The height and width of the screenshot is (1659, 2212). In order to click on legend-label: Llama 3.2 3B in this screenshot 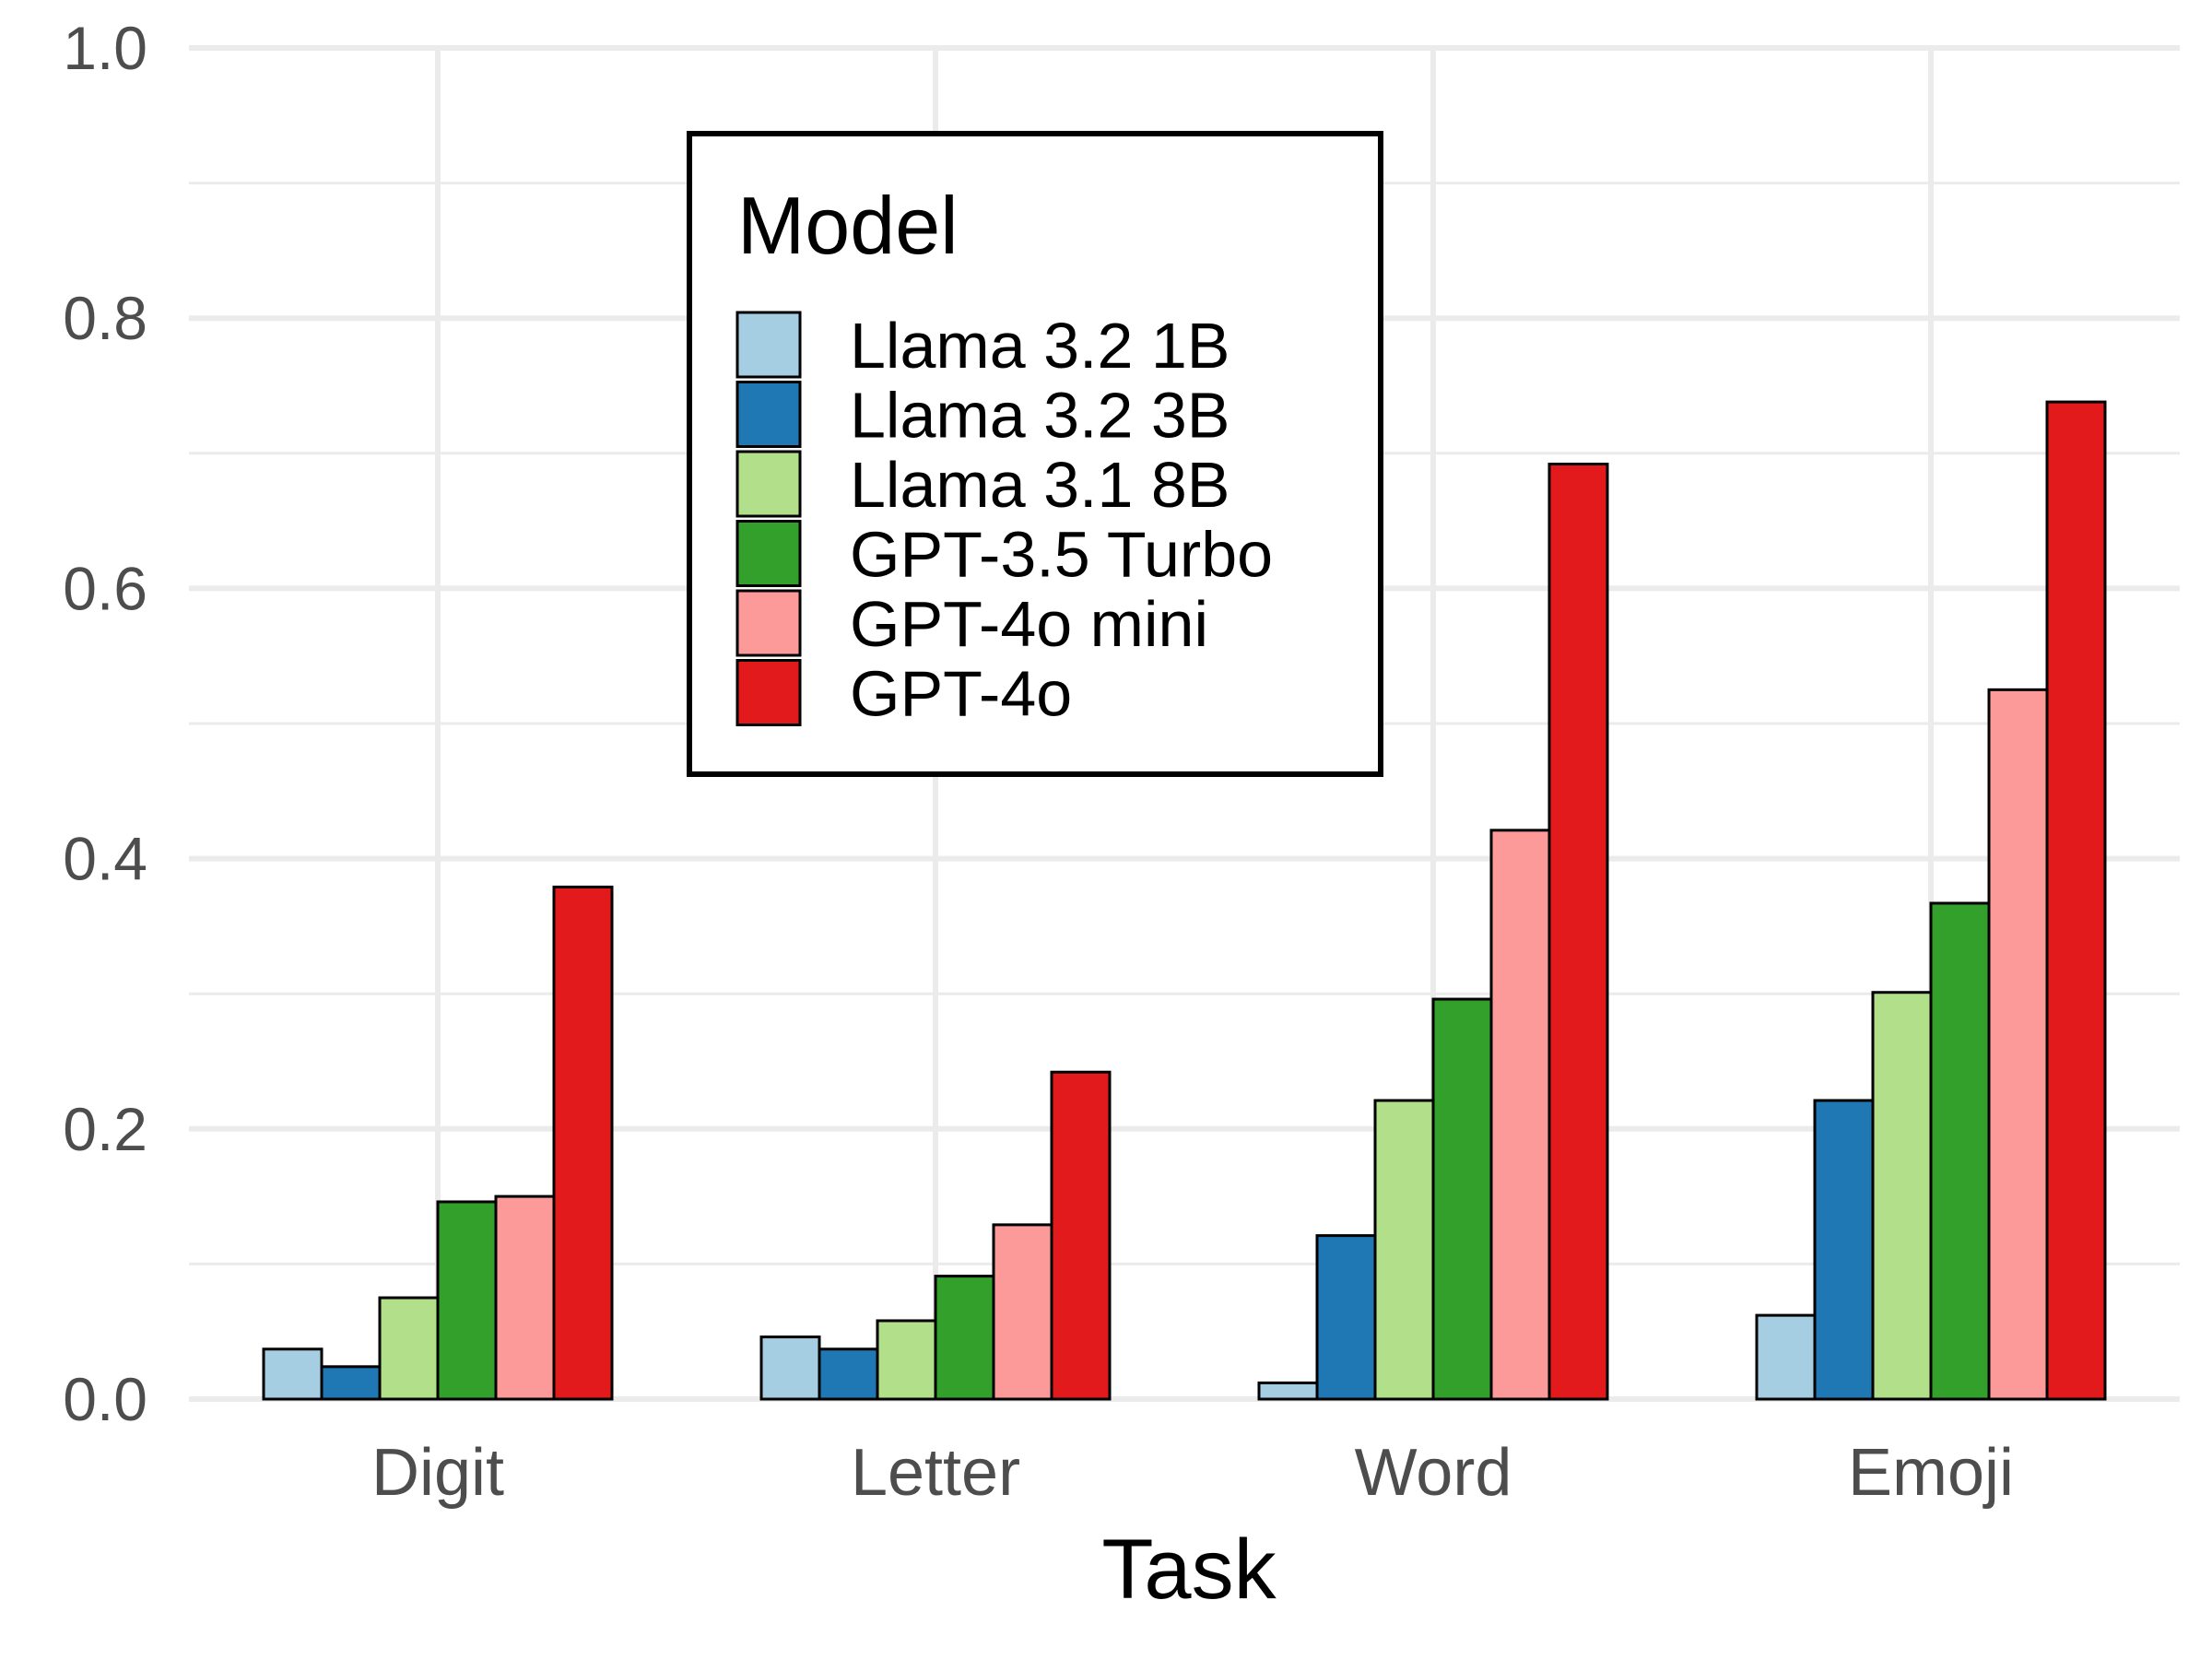, I will do `click(1040, 416)`.